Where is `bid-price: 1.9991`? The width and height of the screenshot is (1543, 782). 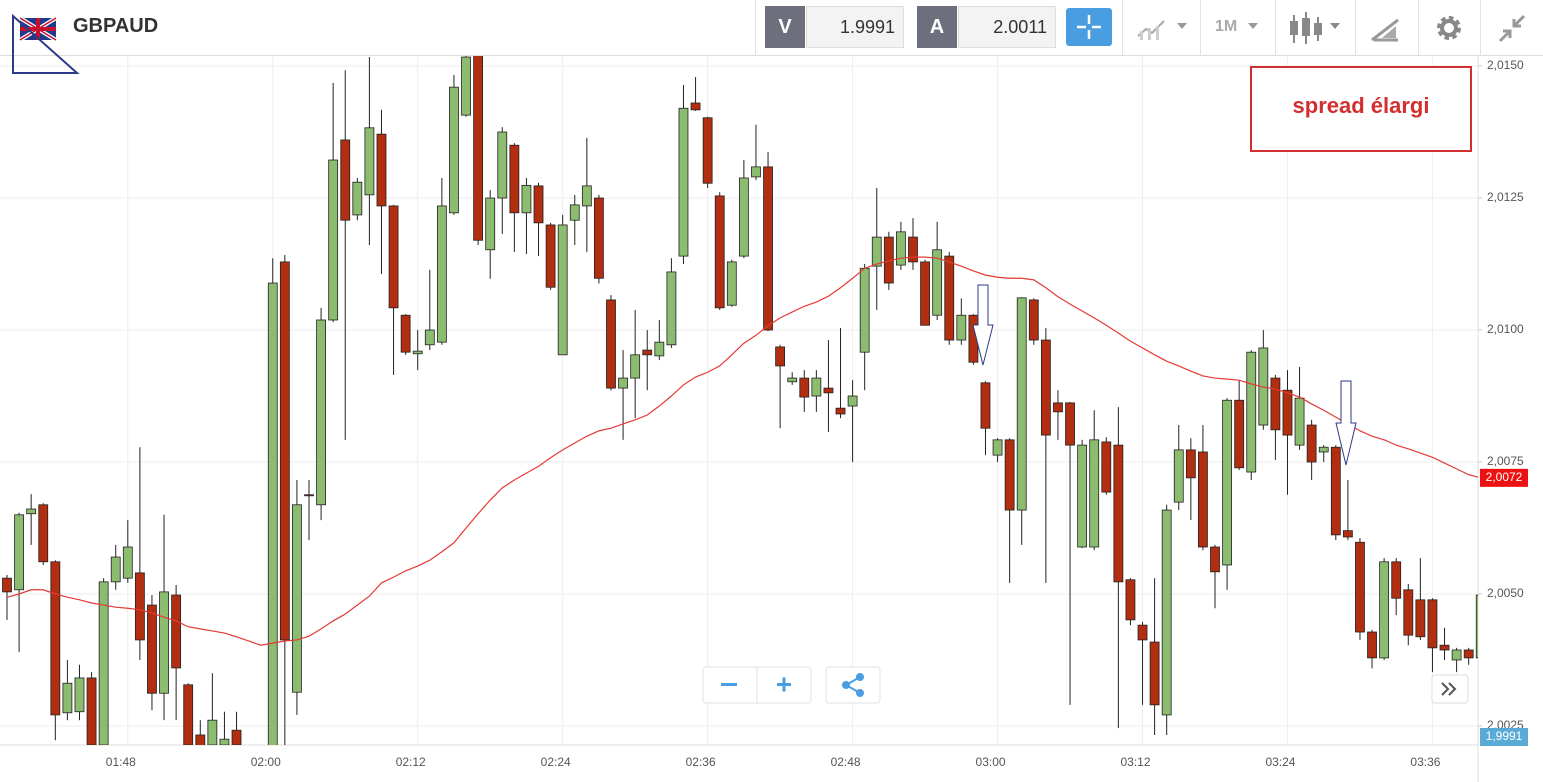
bid-price: 1.9991 is located at coordinates (855, 27).